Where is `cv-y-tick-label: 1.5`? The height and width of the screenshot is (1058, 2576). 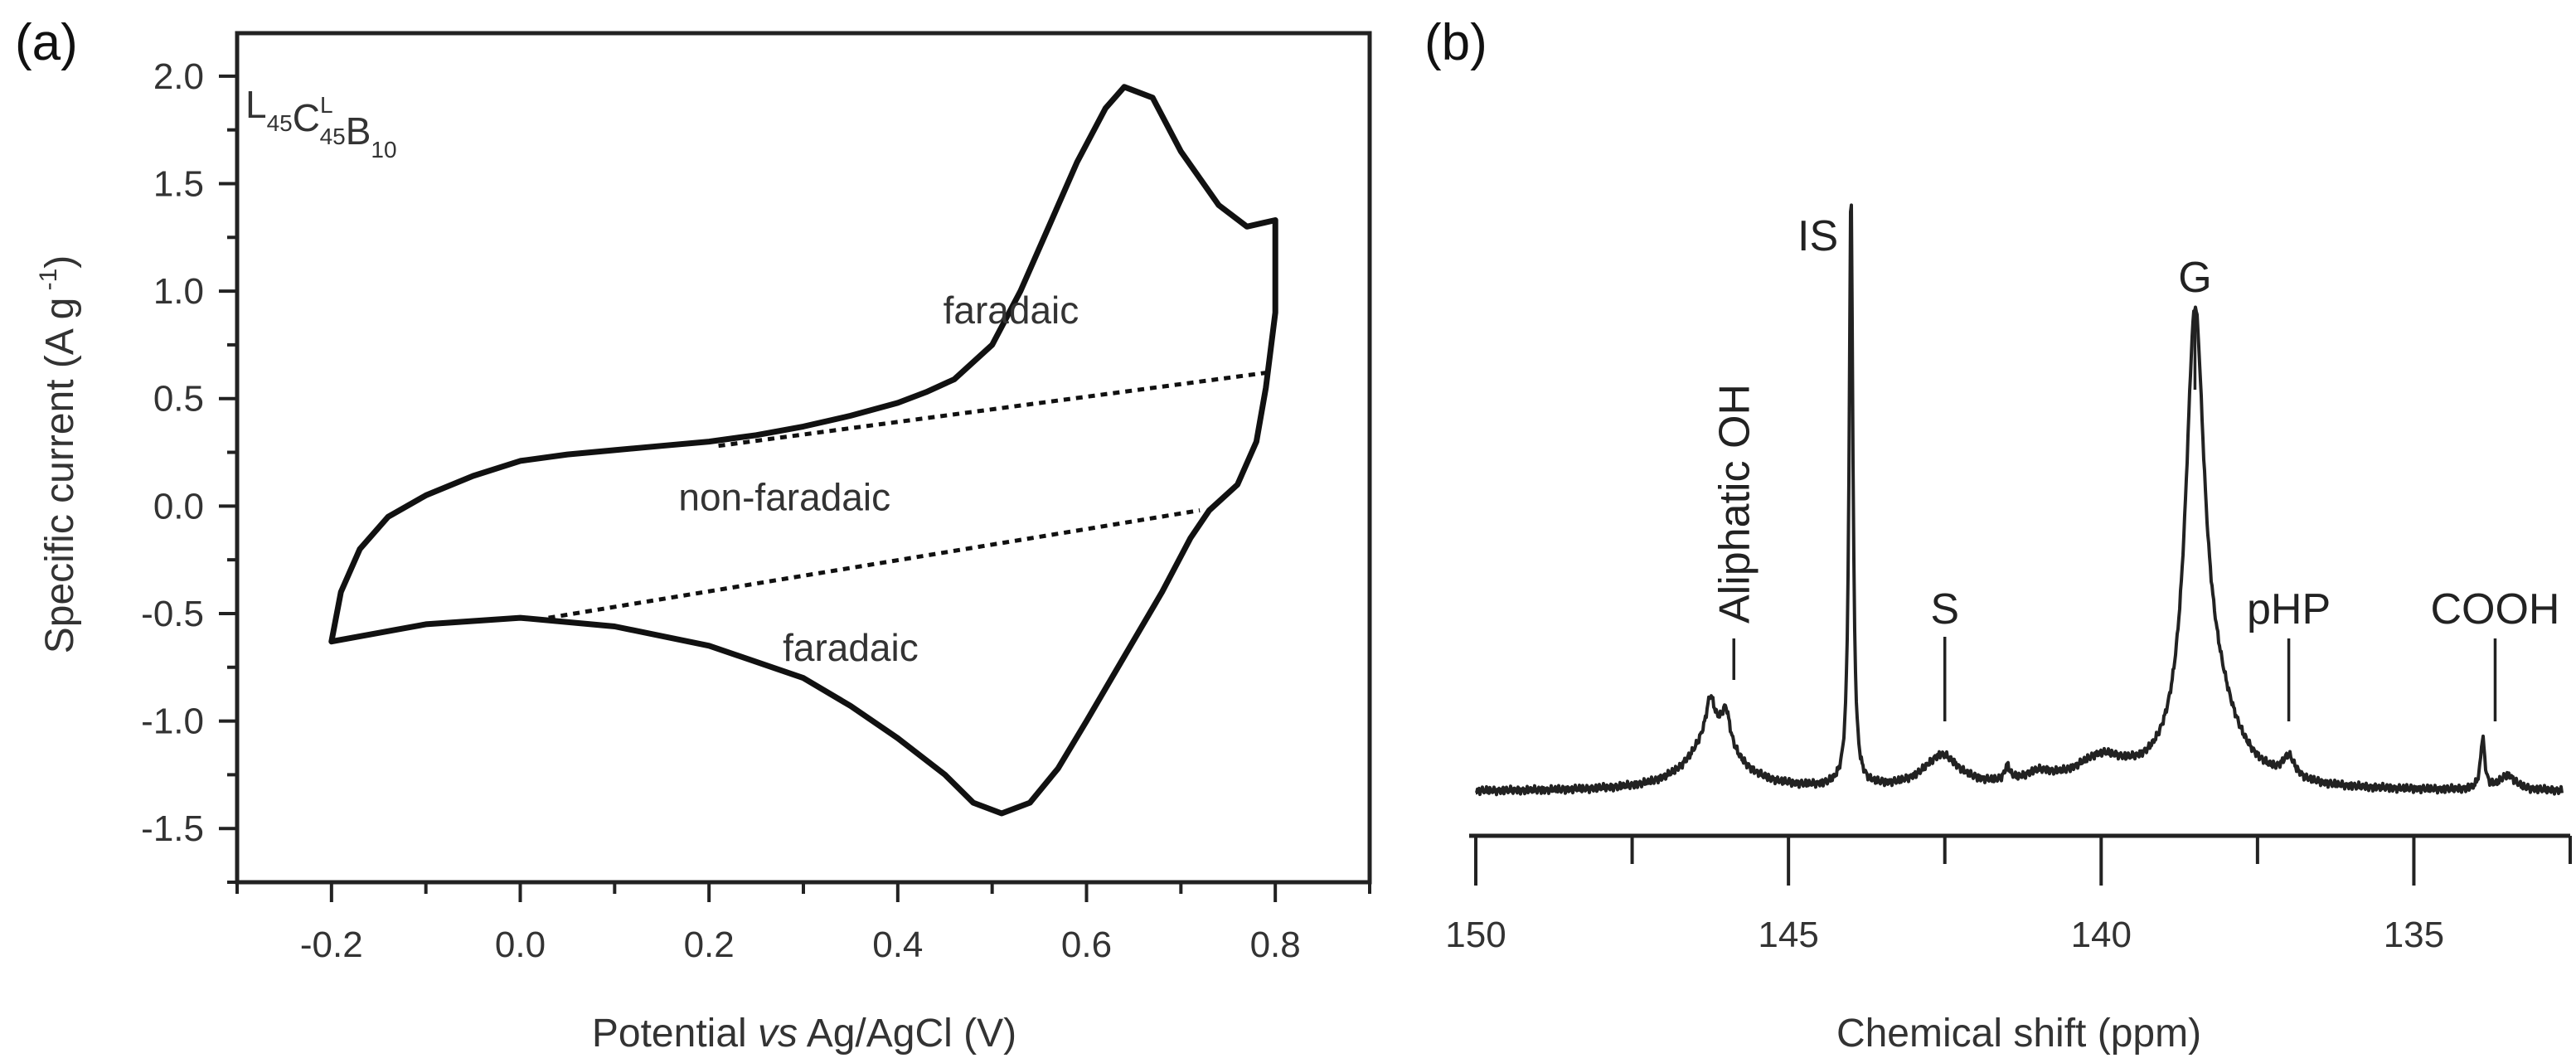
cv-y-tick-label: 1.5 is located at coordinates (178, 183).